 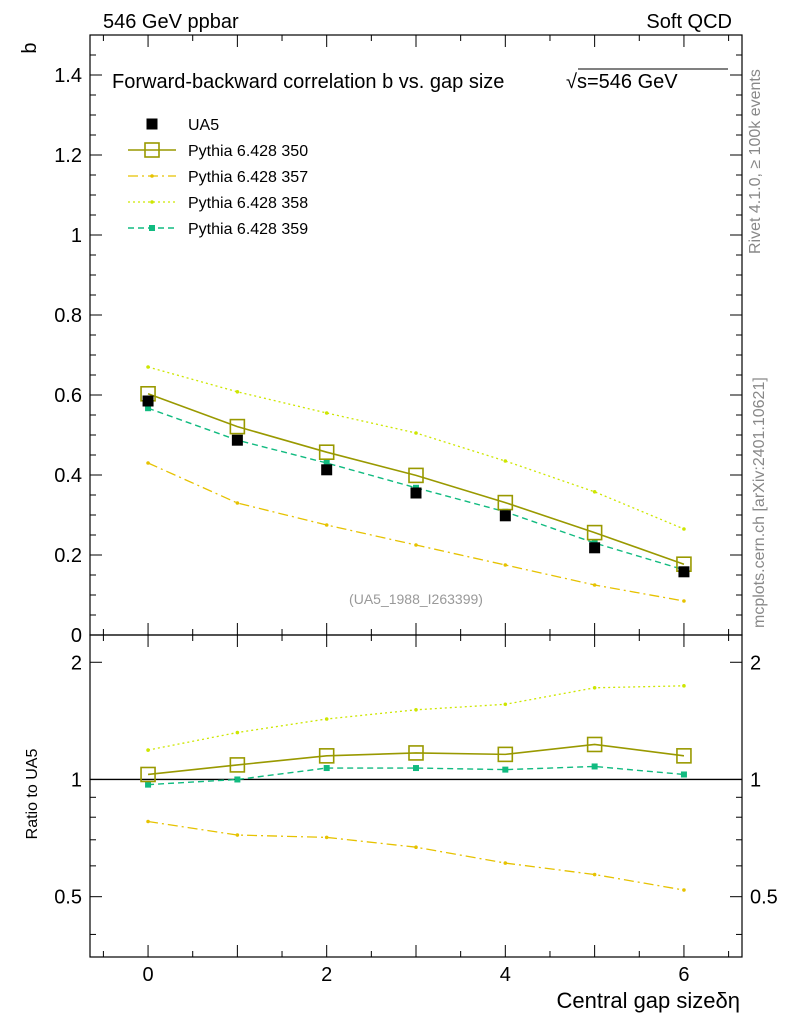 What do you see at coordinates (755, 780) in the screenshot?
I see `ratio-ytick-label-right: 1` at bounding box center [755, 780].